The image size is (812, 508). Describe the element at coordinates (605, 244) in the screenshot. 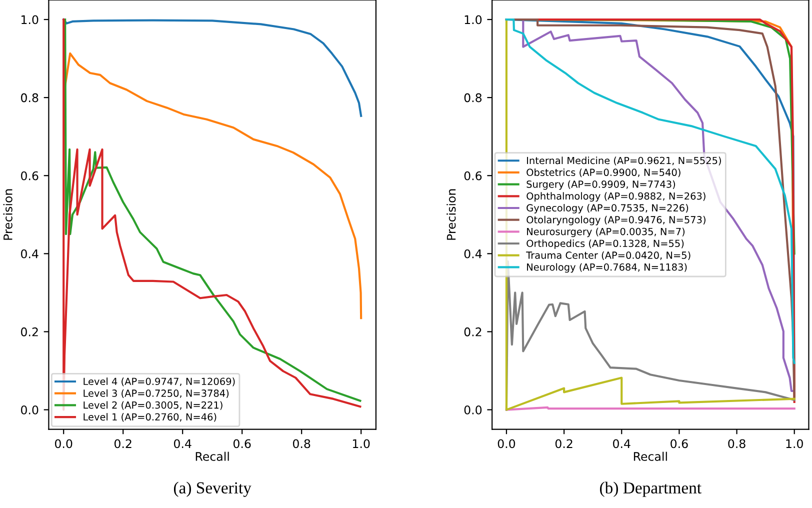

I see `legend-label: Orthopedics (AP=0.1328, N=55)` at that location.